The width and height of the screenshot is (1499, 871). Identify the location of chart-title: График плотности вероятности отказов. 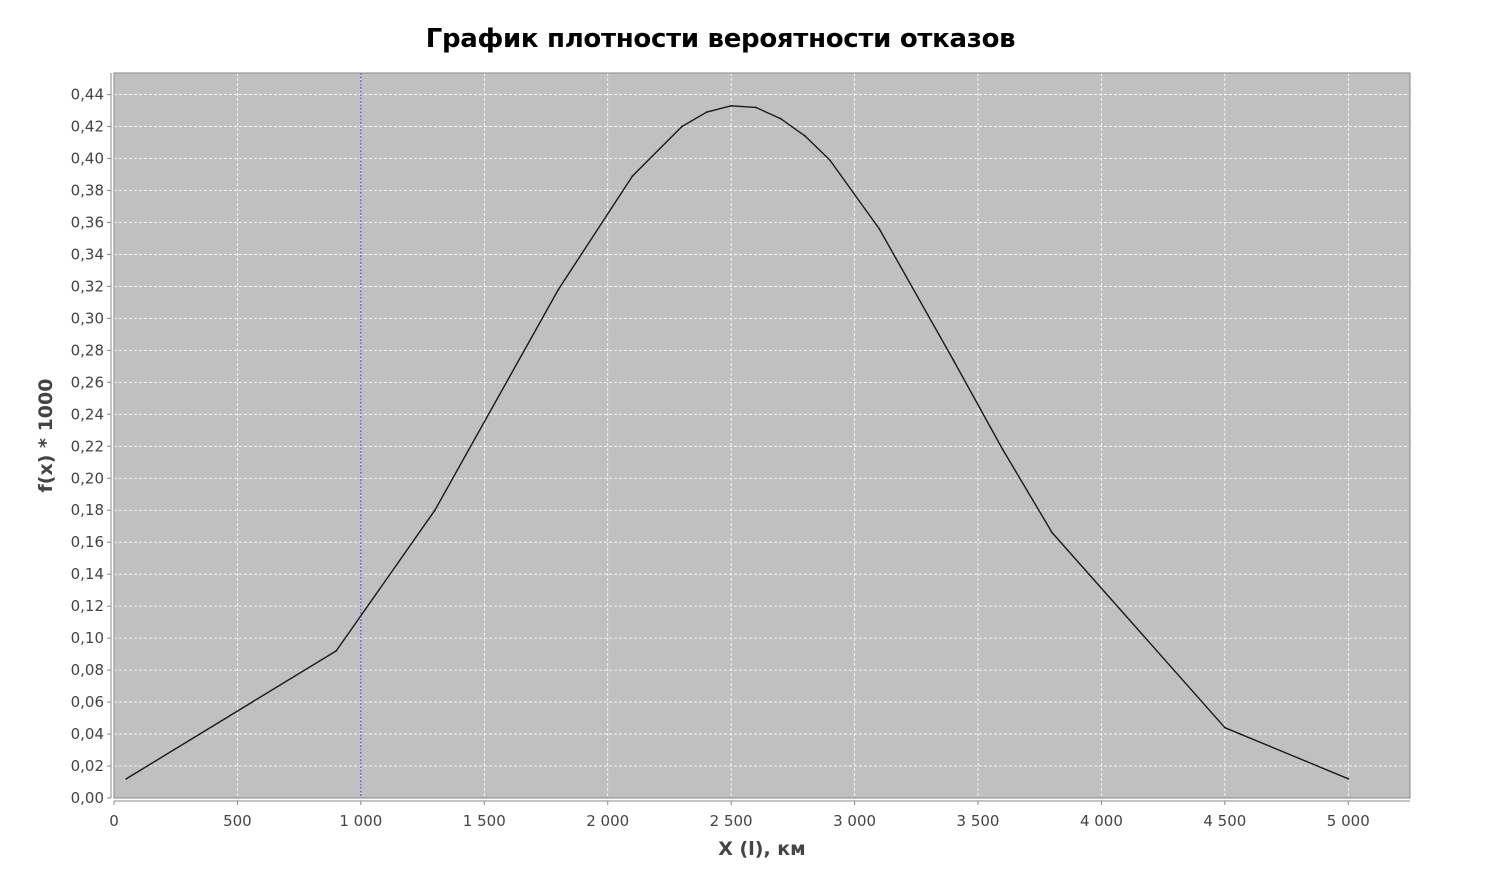
(720, 39).